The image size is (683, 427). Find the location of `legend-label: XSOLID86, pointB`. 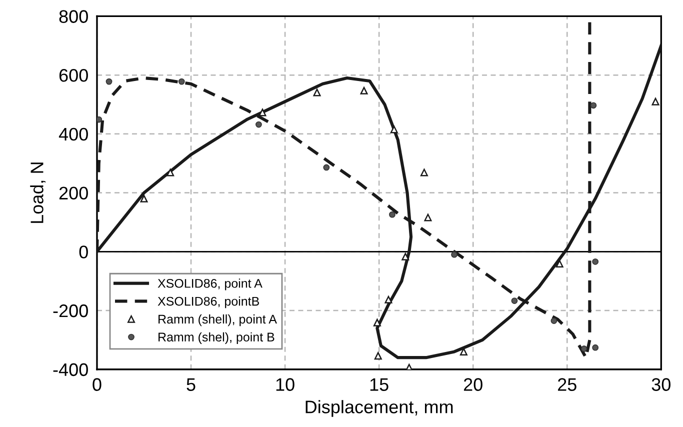

legend-label: XSOLID86, pointB is located at coordinates (208, 302).